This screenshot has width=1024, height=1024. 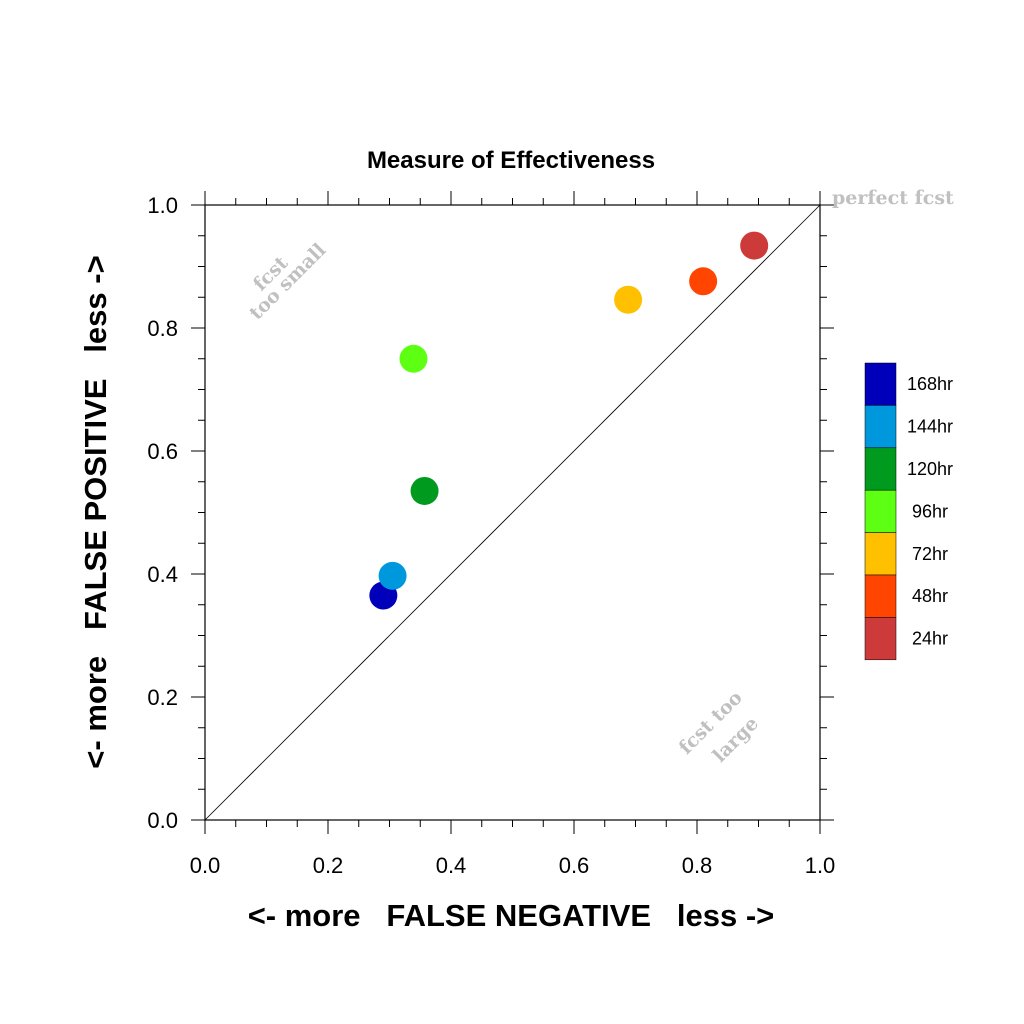 What do you see at coordinates (328, 865) in the screenshot?
I see `x-tick-label: 0.2` at bounding box center [328, 865].